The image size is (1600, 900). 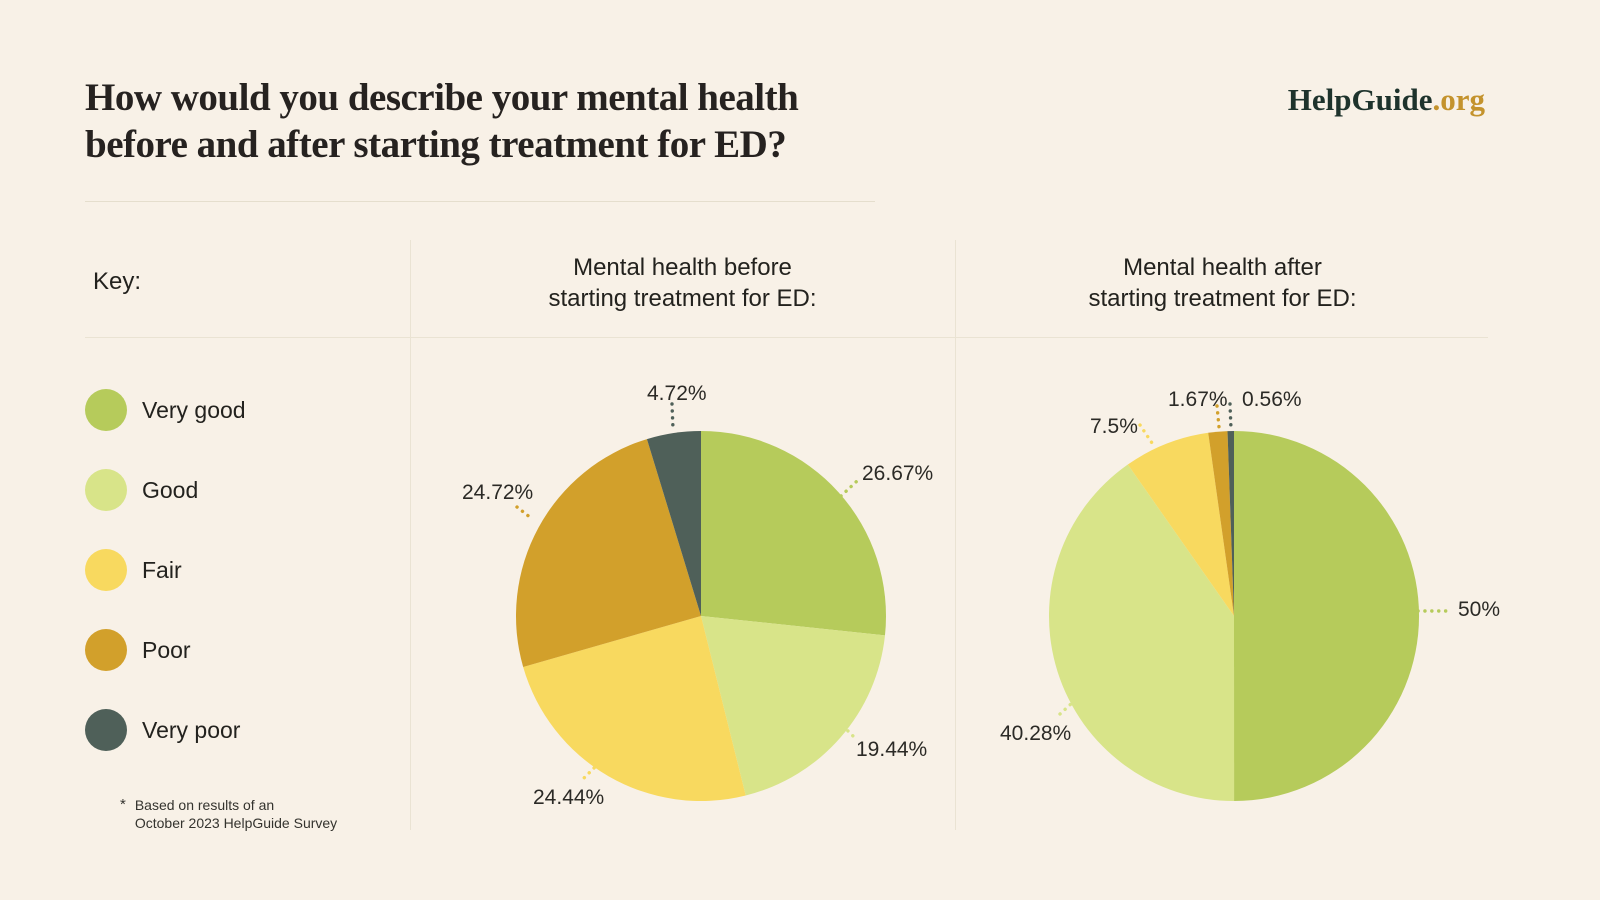 I want to click on legend-swatch-good, so click(x=106, y=490).